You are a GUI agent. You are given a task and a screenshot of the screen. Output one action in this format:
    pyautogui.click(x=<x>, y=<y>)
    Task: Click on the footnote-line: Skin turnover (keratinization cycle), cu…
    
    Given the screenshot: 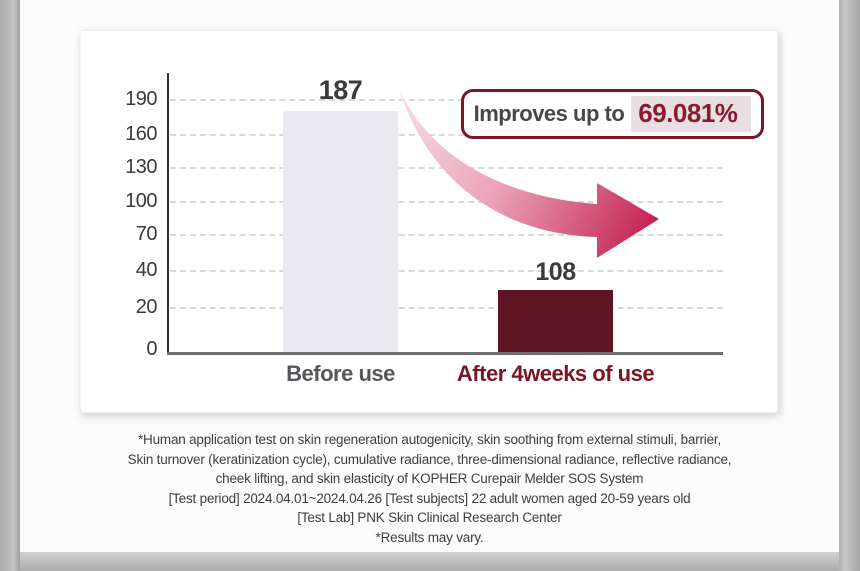 What is the action you would take?
    pyautogui.click(x=429, y=459)
    